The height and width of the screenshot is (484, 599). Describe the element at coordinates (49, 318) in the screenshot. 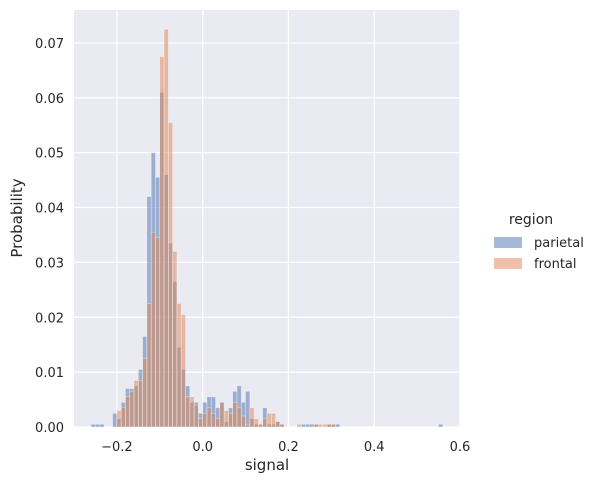

I see `y-tick-label: 0.02` at that location.